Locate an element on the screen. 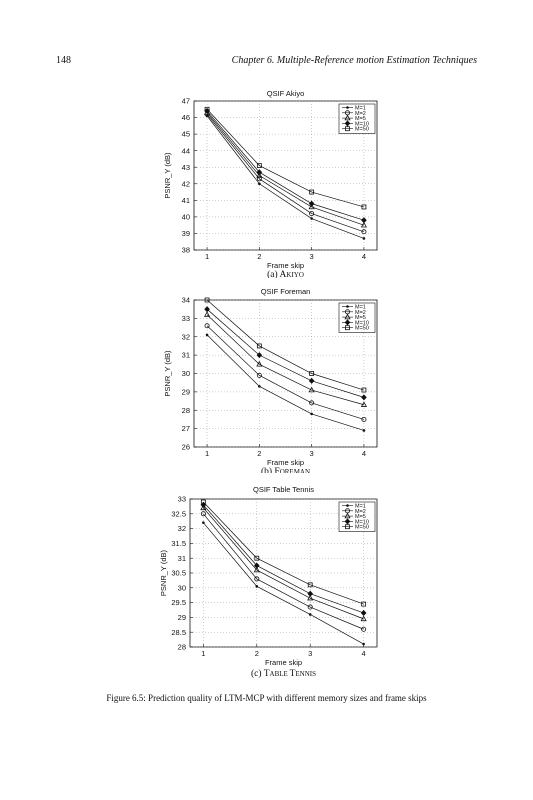  y-tick-label: 33 is located at coordinates (182, 499).